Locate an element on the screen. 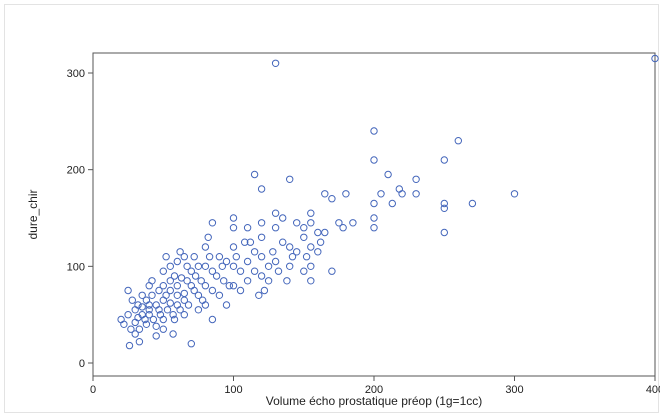 The image size is (663, 417). x-axis-label: Volume écho prostatique préop (1g=1cc) is located at coordinates (374, 401).